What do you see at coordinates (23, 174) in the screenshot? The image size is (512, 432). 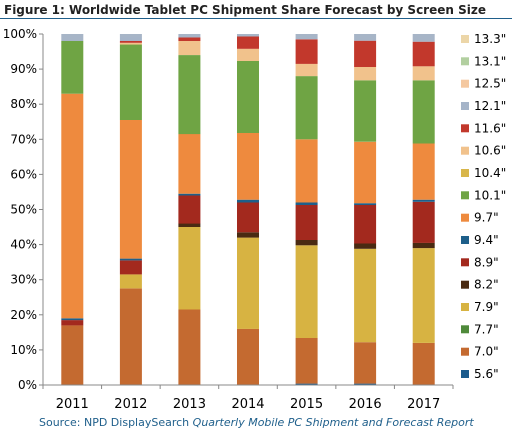 I see `y-tick-label: 60%` at bounding box center [23, 174].